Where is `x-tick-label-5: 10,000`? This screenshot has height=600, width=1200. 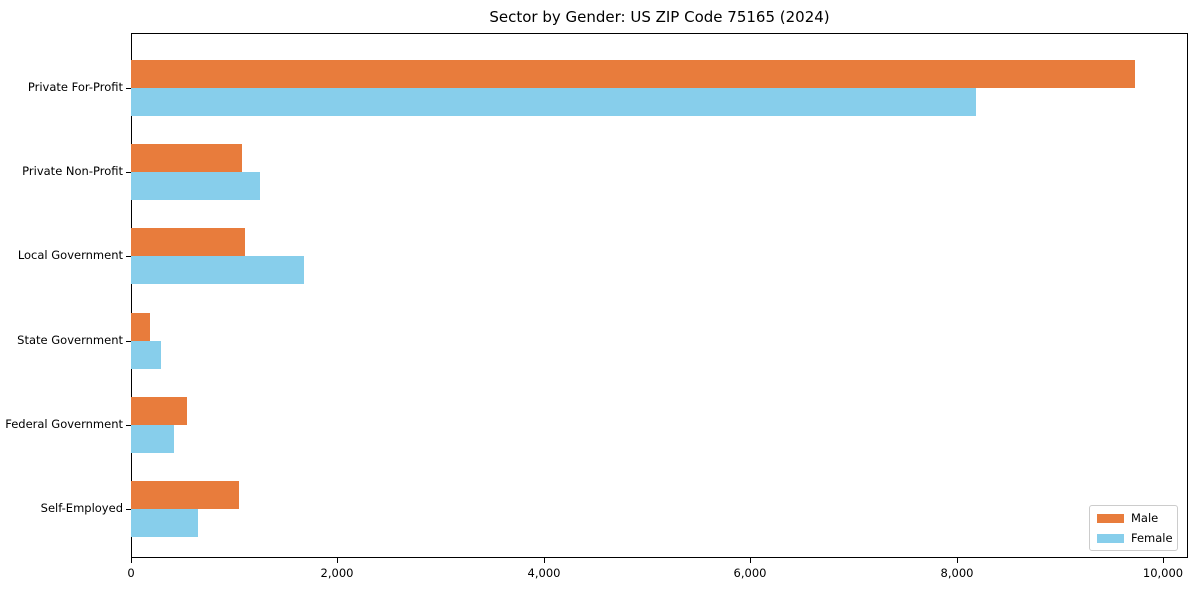 x-tick-label-5: 10,000 is located at coordinates (1163, 573).